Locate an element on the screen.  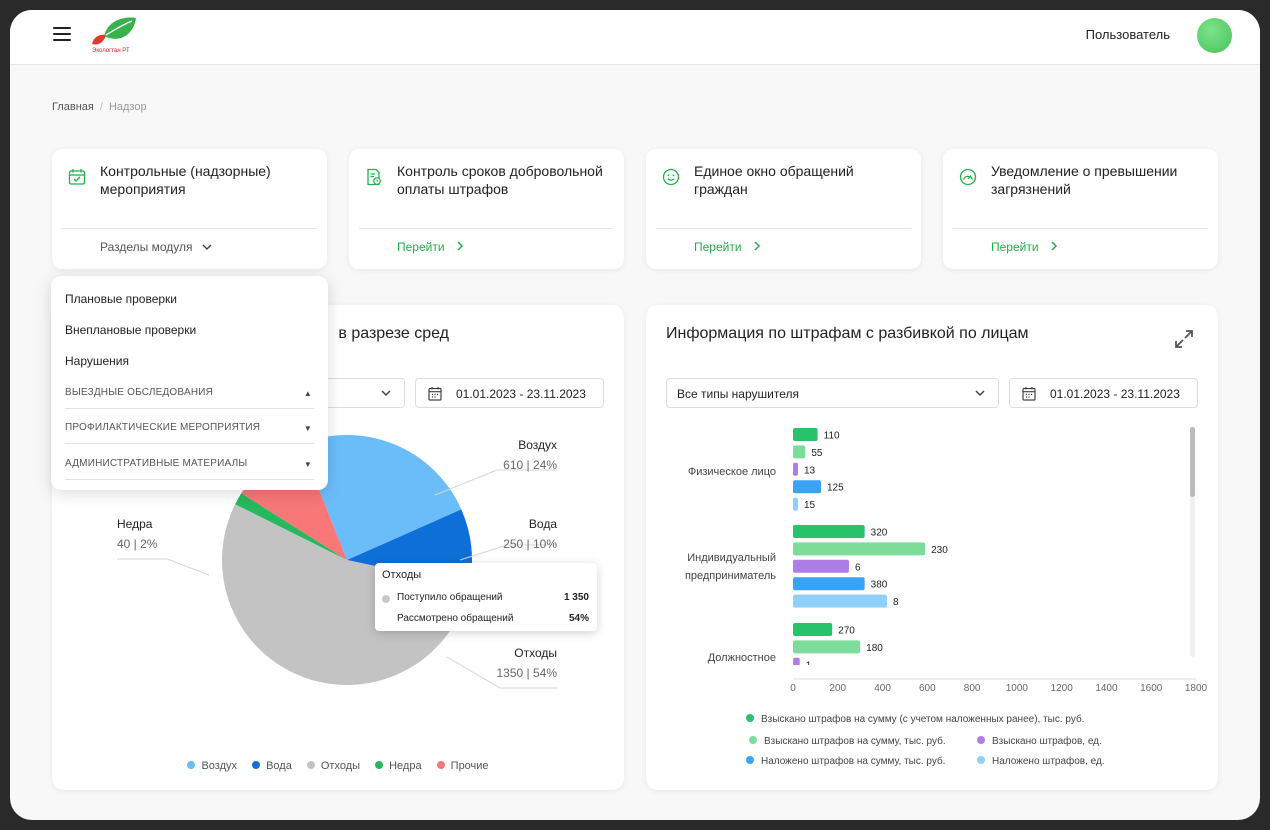
expand-icon is located at coordinates (1184, 339).